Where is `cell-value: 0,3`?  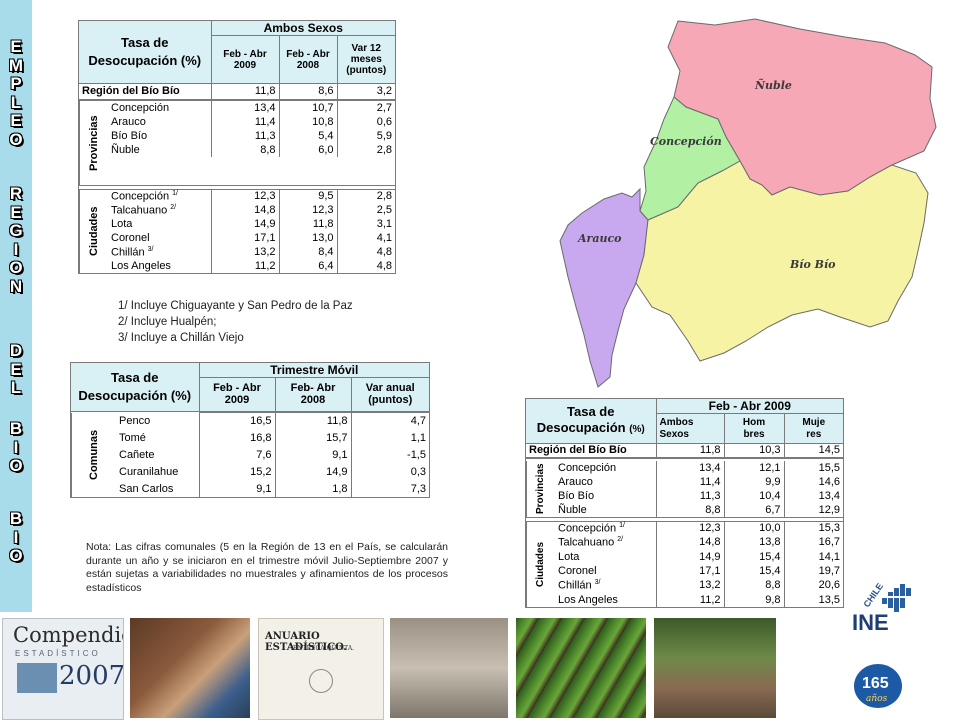 cell-value: 0,3 is located at coordinates (418, 471).